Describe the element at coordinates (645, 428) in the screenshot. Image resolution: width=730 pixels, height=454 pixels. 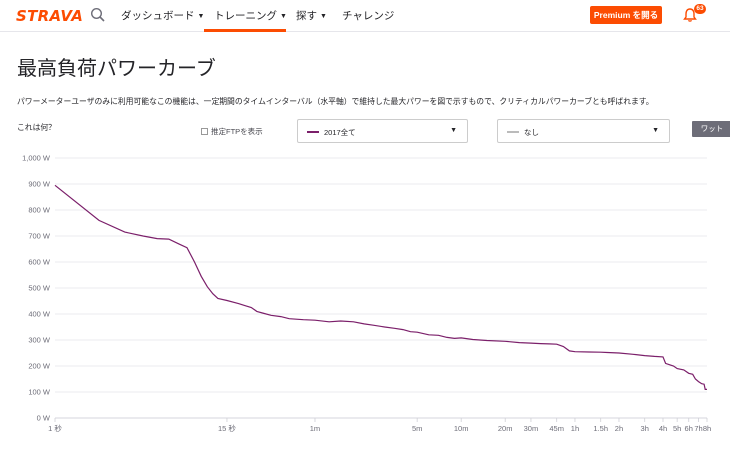
I see `x-tick-label: 3h` at that location.